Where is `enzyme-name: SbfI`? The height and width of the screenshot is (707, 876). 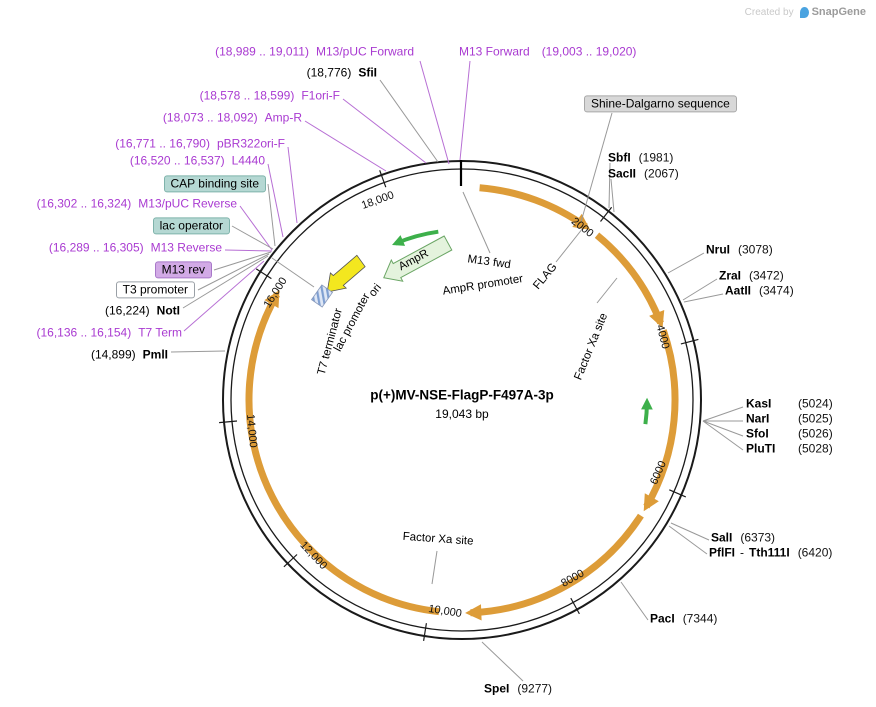
enzyme-name: SbfI is located at coordinates (619, 157).